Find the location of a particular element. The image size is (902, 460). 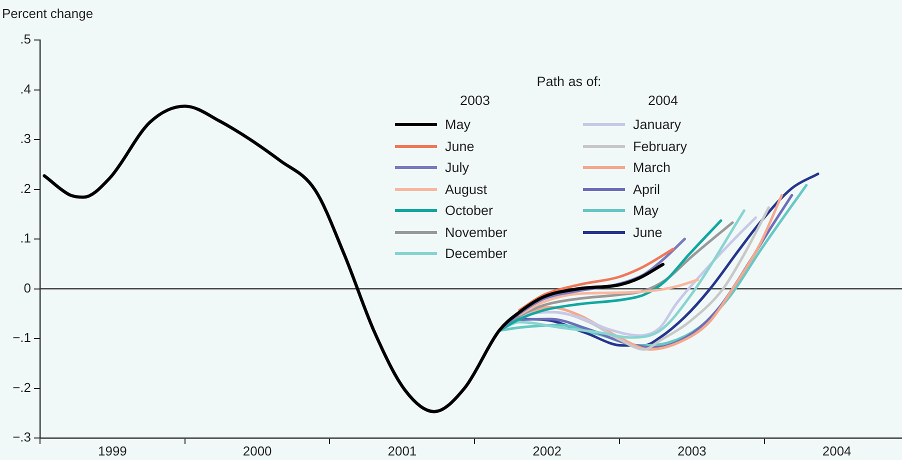

x-tick-label: 2000 is located at coordinates (257, 450).